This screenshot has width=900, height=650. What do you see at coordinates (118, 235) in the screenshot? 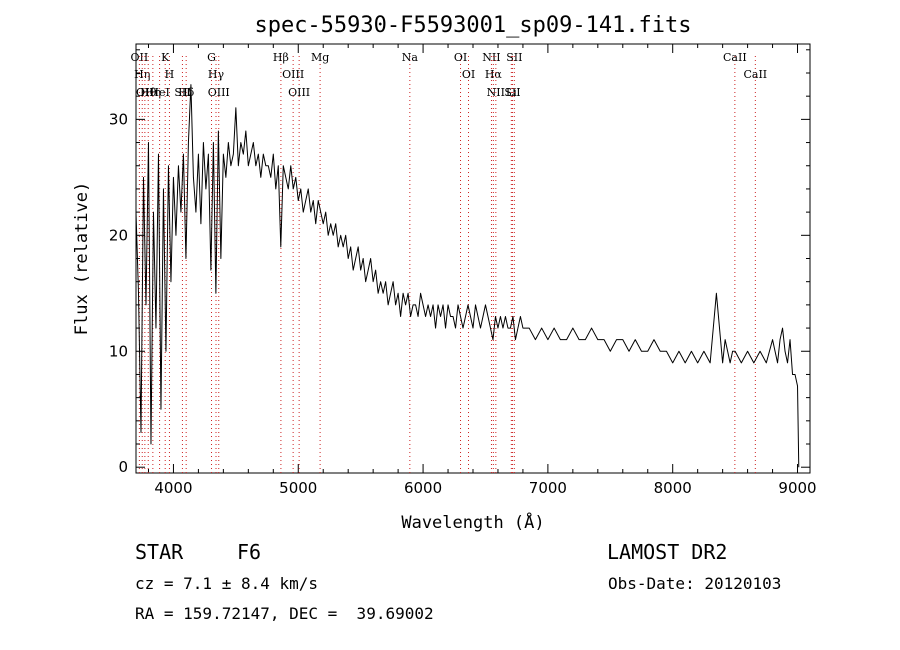
I see `y-tick-label: 20` at bounding box center [118, 235].